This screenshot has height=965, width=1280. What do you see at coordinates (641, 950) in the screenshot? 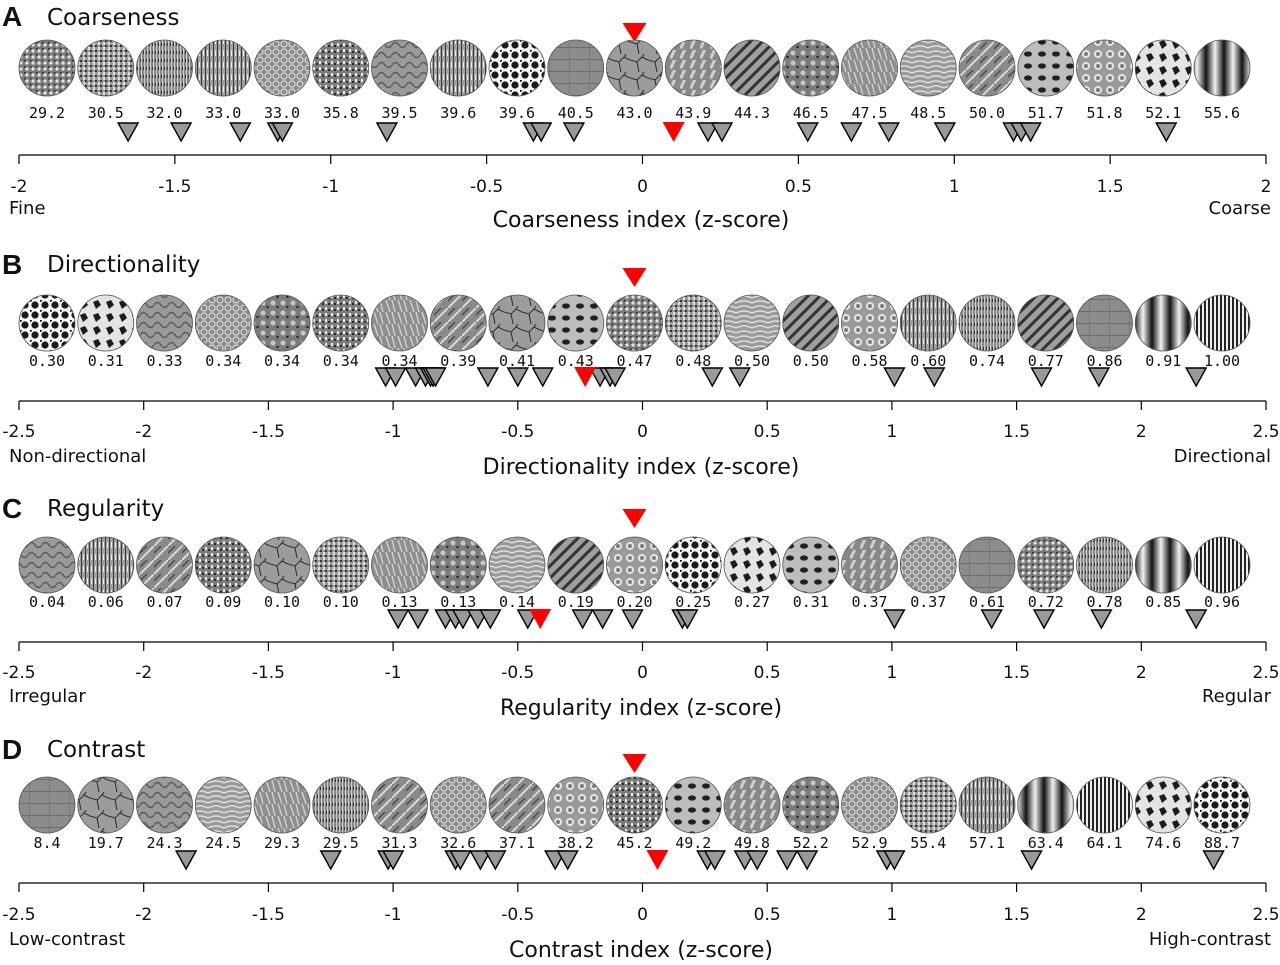
I see `x-axis-label: Contrast index (z-score)` at bounding box center [641, 950].